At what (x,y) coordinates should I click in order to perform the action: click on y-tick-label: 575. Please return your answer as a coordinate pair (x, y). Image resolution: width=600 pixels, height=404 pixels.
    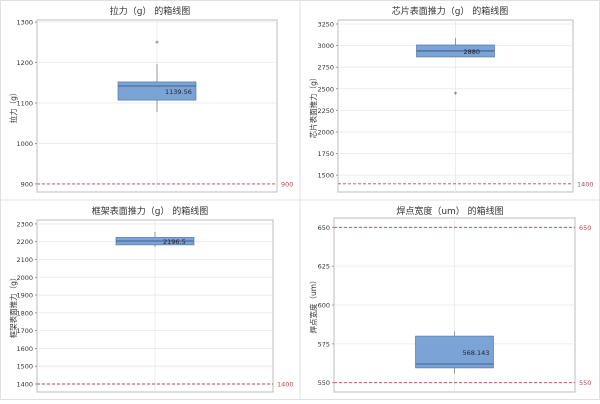
    Looking at the image, I should click on (324, 344).